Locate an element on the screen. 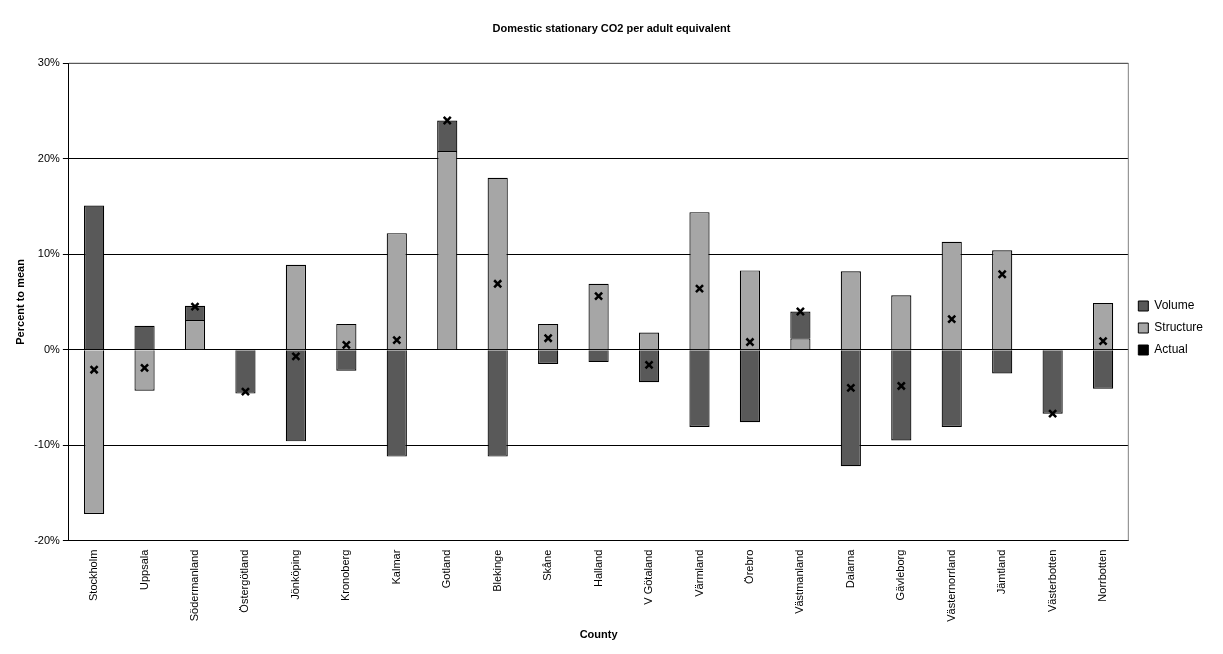 This screenshot has height=654, width=1223. legend-label: Structure is located at coordinates (1179, 327).